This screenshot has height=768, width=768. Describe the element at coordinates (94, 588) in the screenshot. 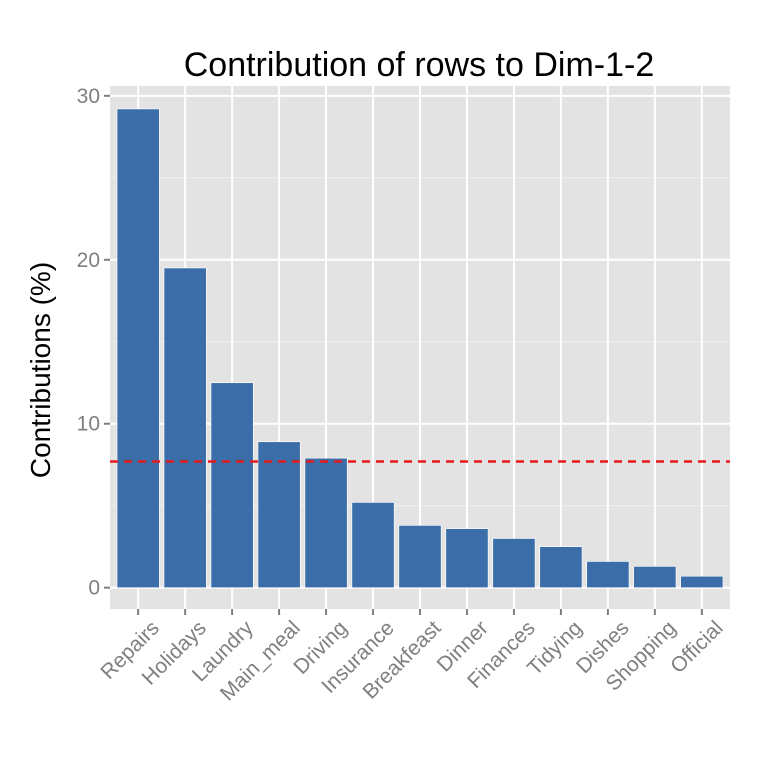

I see `y-tick-label: 0` at that location.